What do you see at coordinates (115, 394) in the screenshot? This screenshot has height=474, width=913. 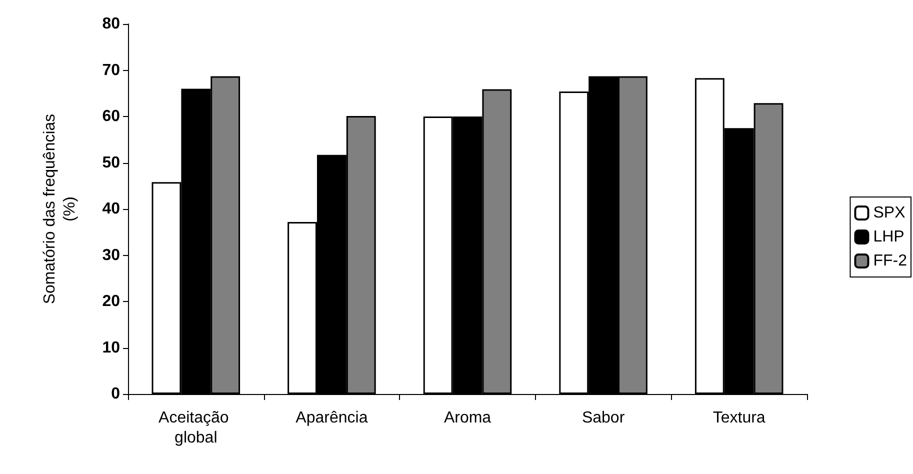 I see `y-tick-label: 0` at bounding box center [115, 394].